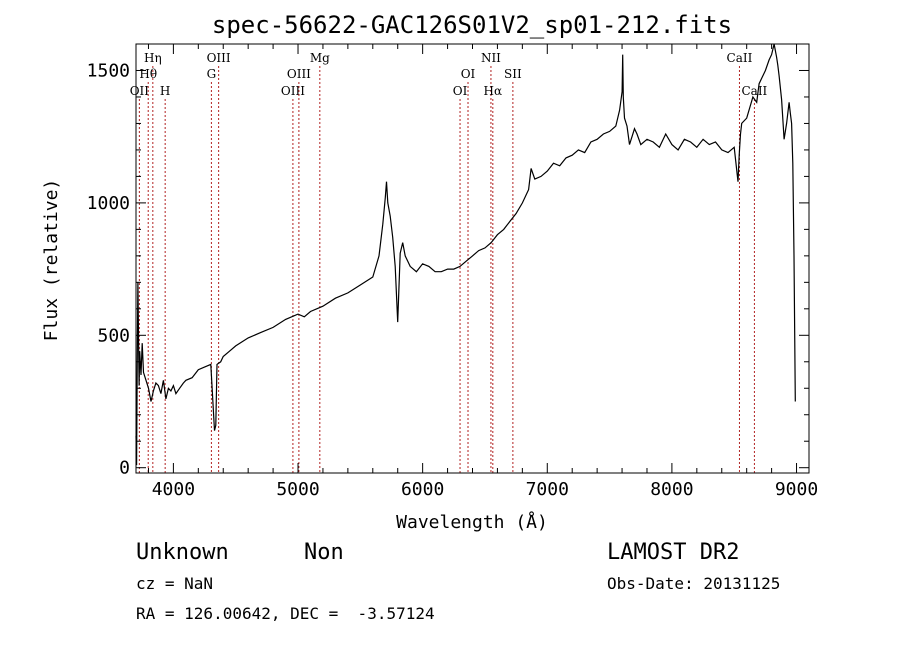 The width and height of the screenshot is (900, 649). What do you see at coordinates (182, 552) in the screenshot?
I see `object-class: Unknown` at bounding box center [182, 552].